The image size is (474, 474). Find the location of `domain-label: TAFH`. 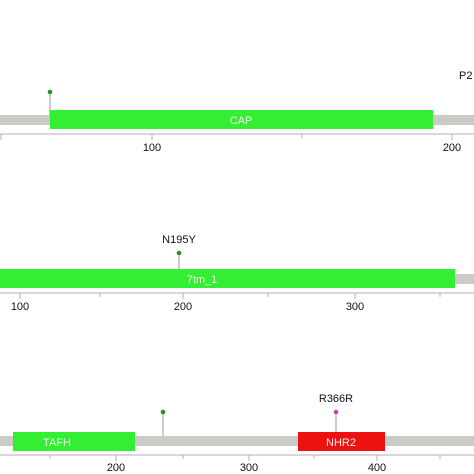

domain-label: TAFH is located at coordinates (57, 443).